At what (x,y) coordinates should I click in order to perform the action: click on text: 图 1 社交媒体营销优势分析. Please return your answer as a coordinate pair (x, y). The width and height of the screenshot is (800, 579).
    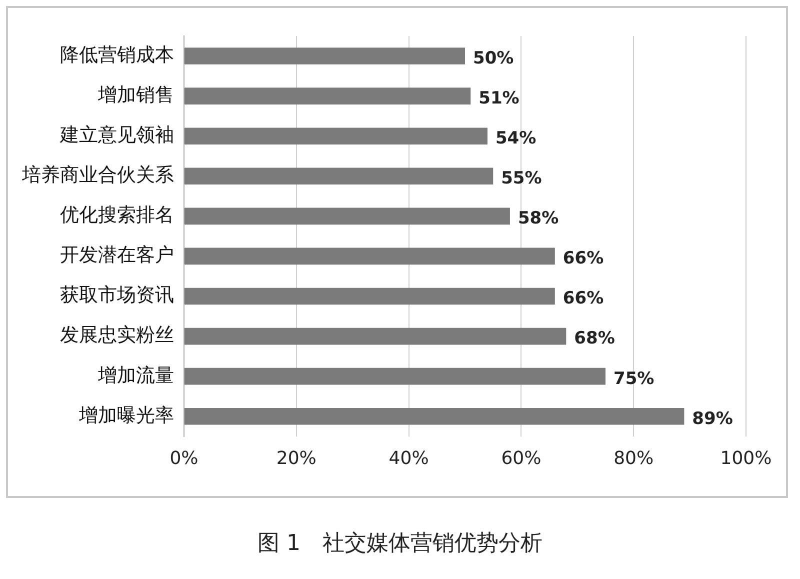
    Looking at the image, I should click on (400, 544).